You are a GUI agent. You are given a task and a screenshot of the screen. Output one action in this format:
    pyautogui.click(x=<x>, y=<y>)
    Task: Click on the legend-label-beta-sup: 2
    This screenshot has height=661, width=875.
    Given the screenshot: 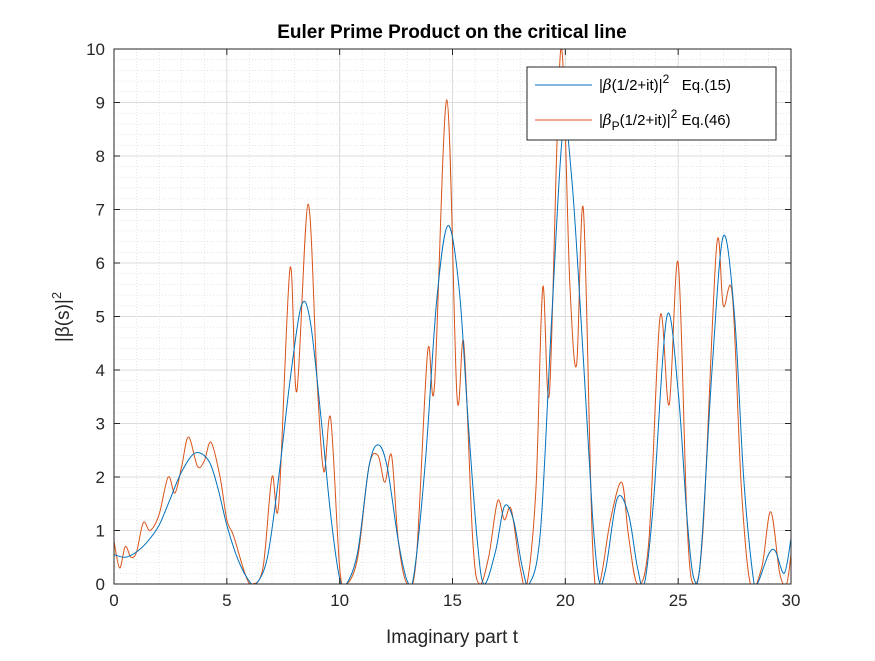 What is the action you would take?
    pyautogui.click(x=666, y=79)
    